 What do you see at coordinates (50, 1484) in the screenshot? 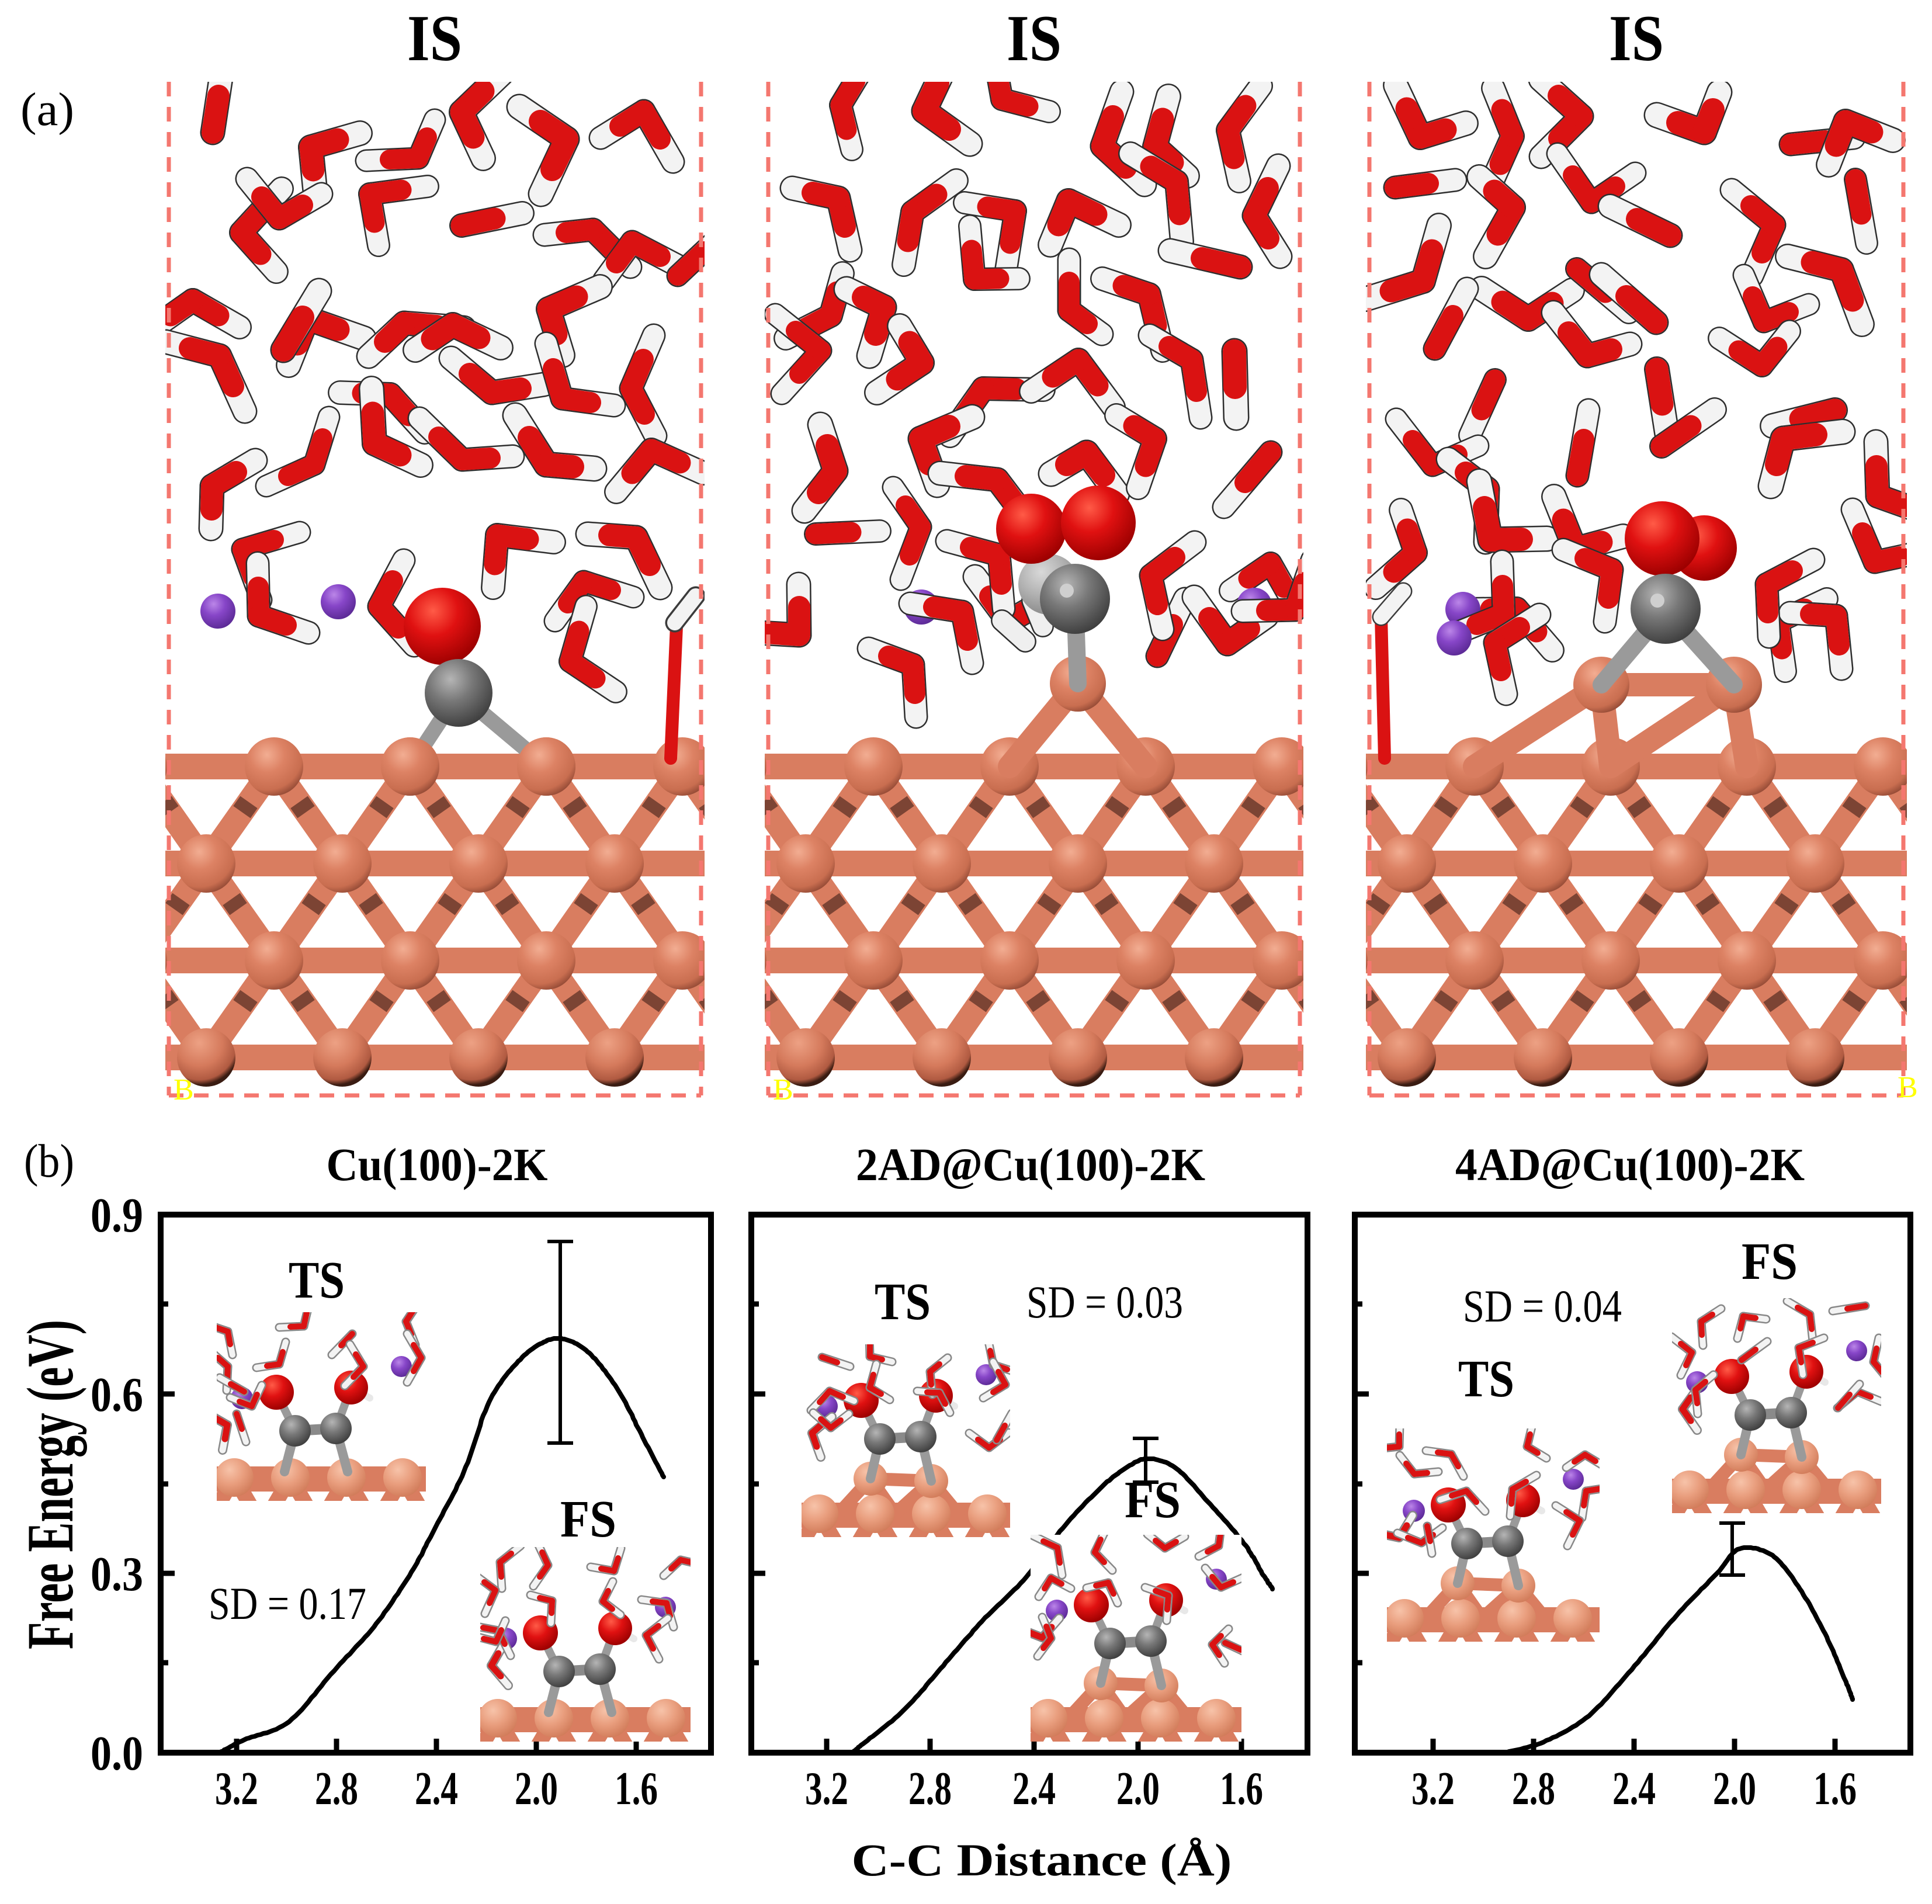
I see `svg-text: Free Energy (eV)` at bounding box center [50, 1484].